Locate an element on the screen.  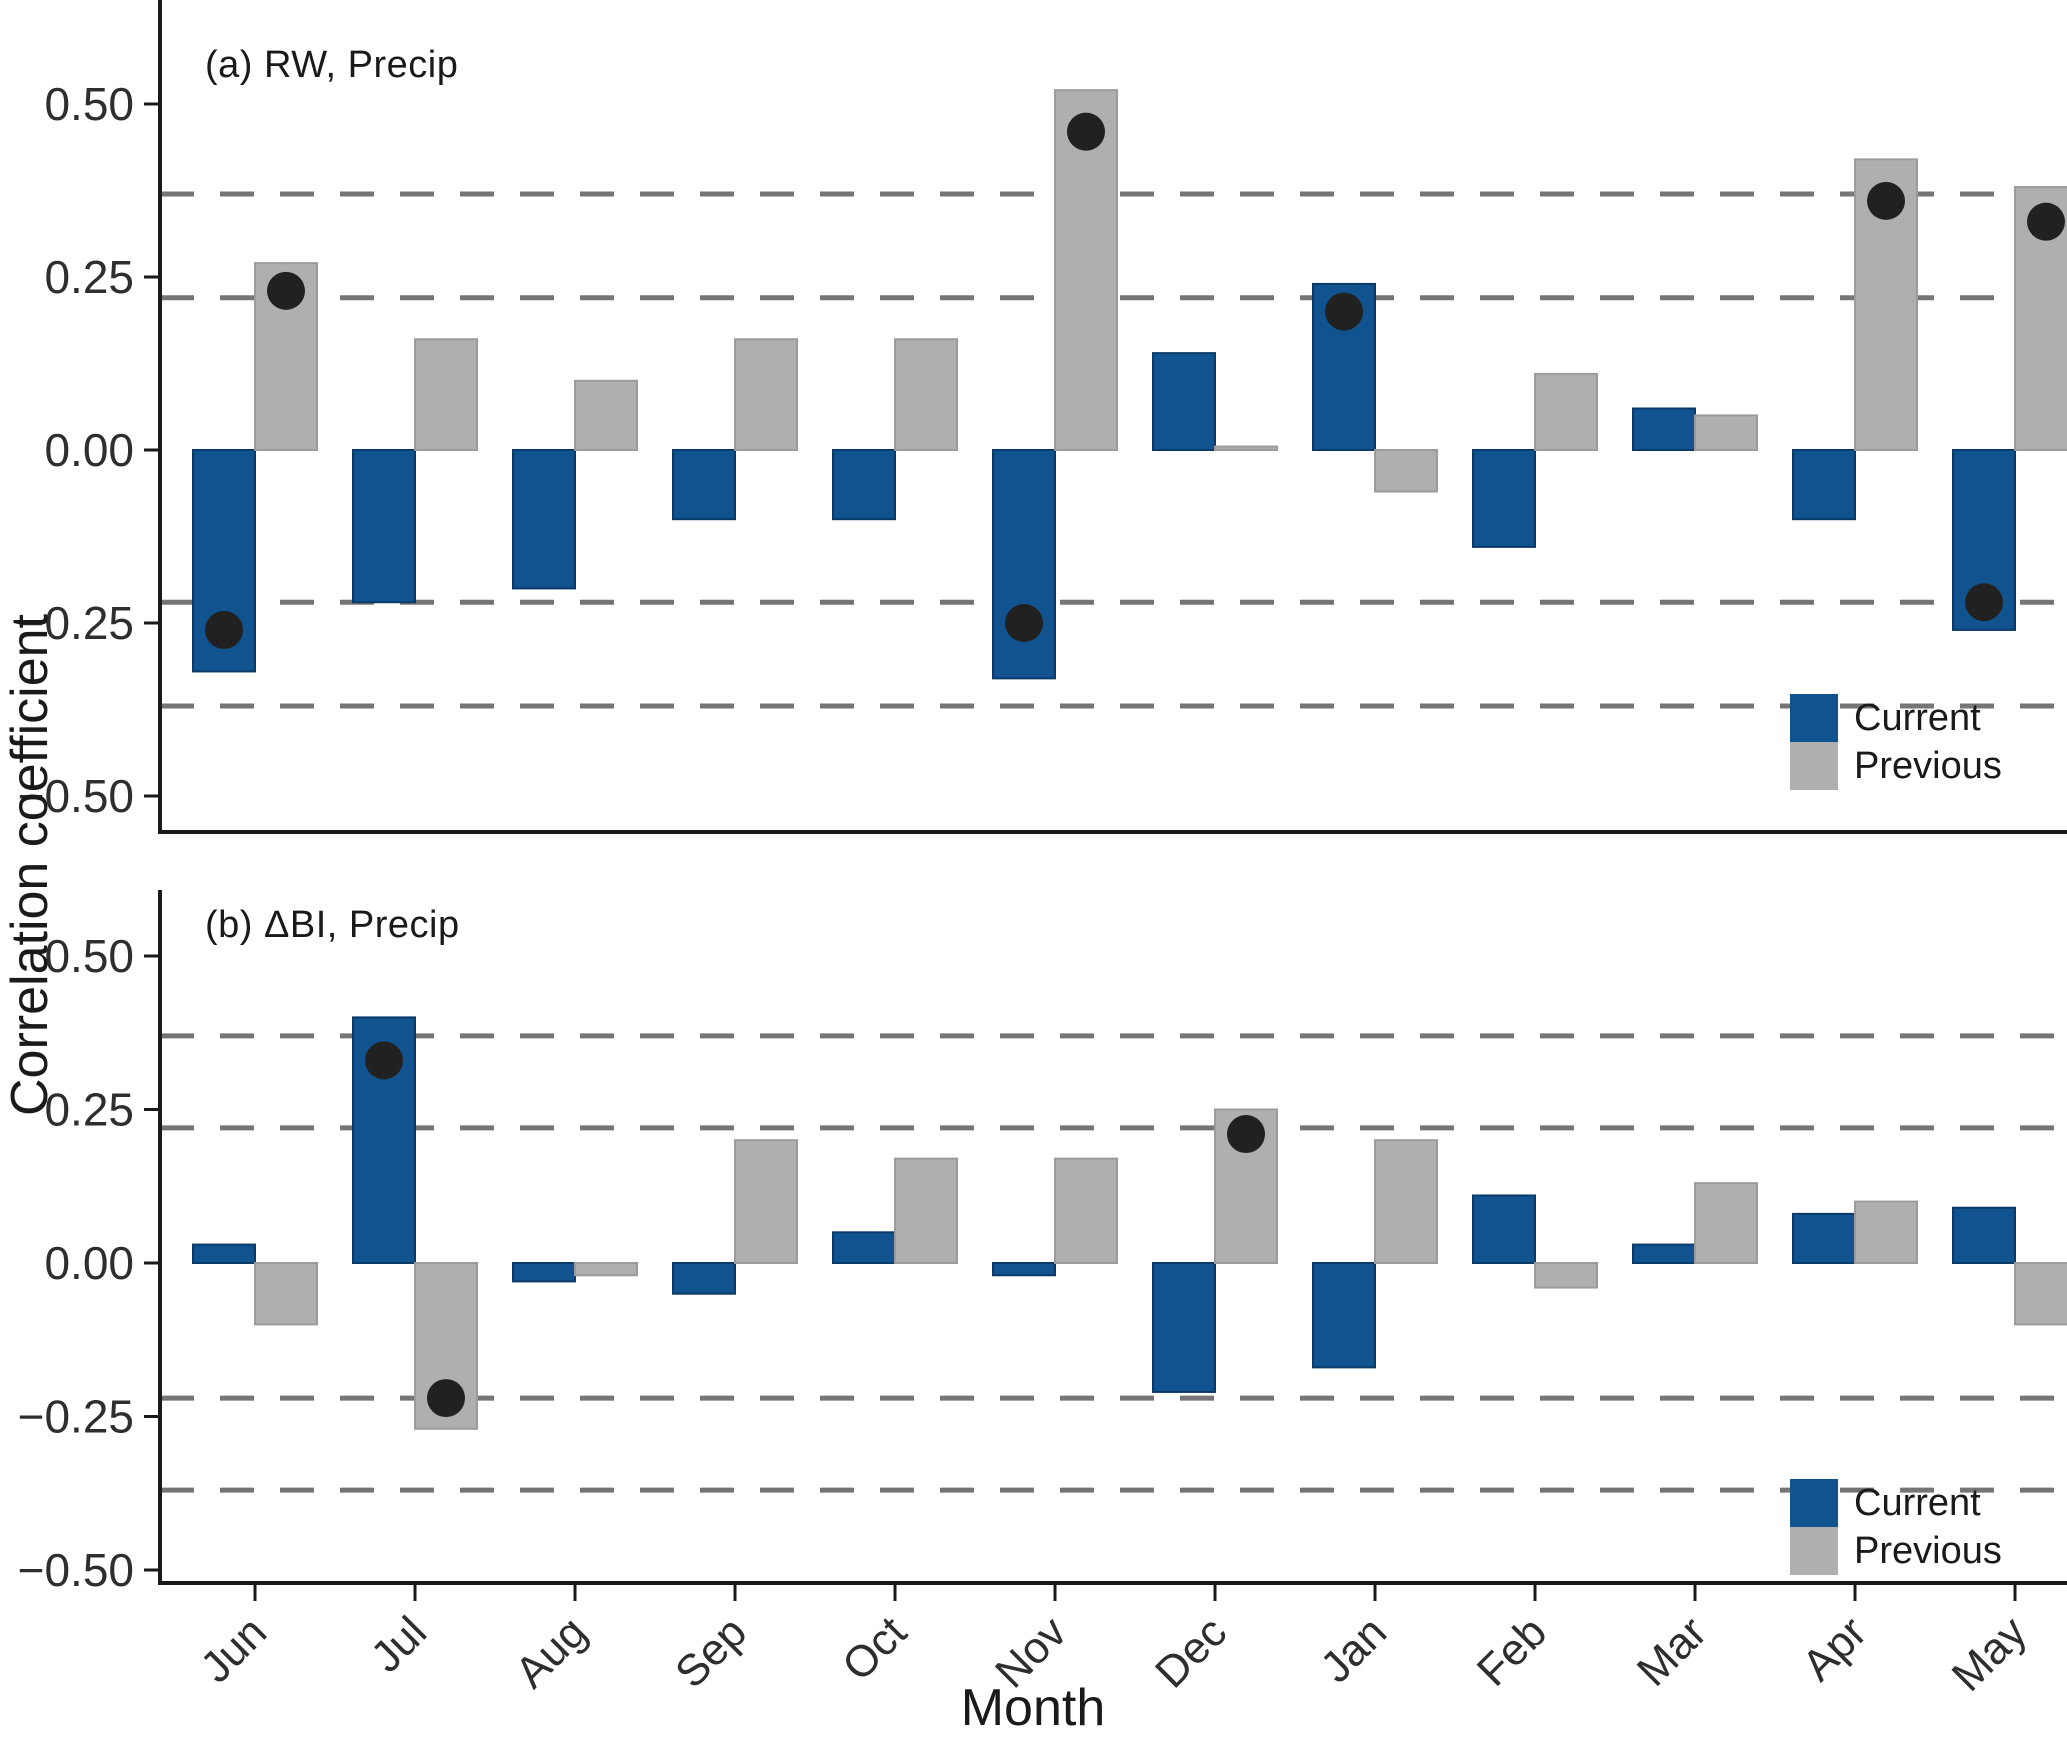
significance-dot-previous-Jun is located at coordinates (286, 290).